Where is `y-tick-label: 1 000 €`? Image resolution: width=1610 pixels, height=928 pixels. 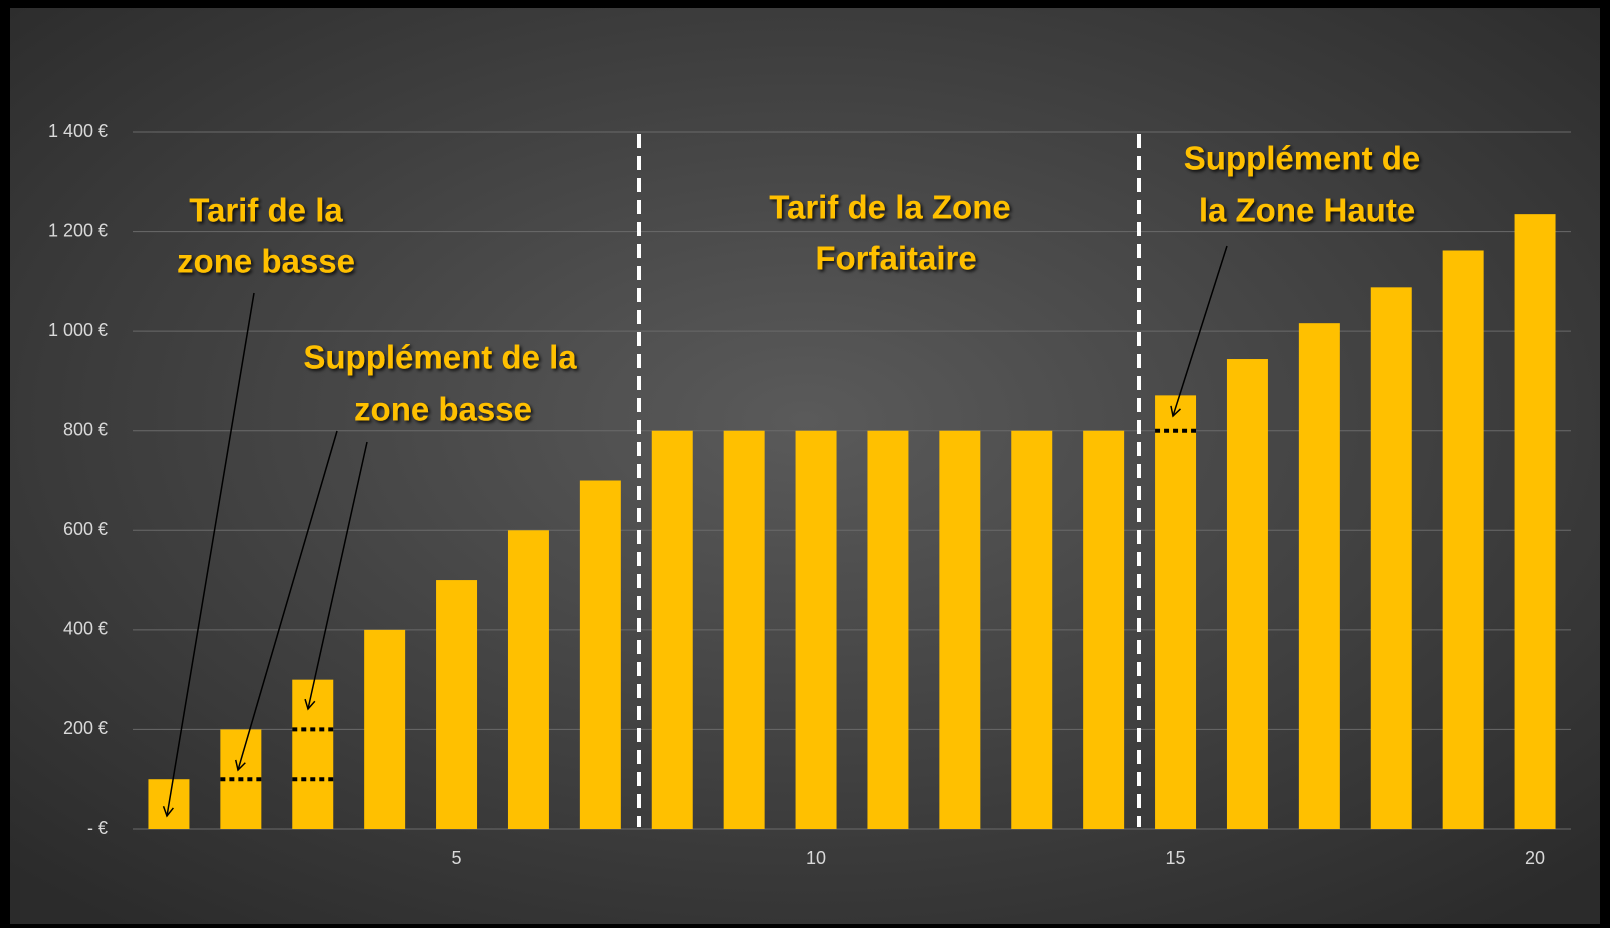
y-tick-label: 1 000 € is located at coordinates (78, 330).